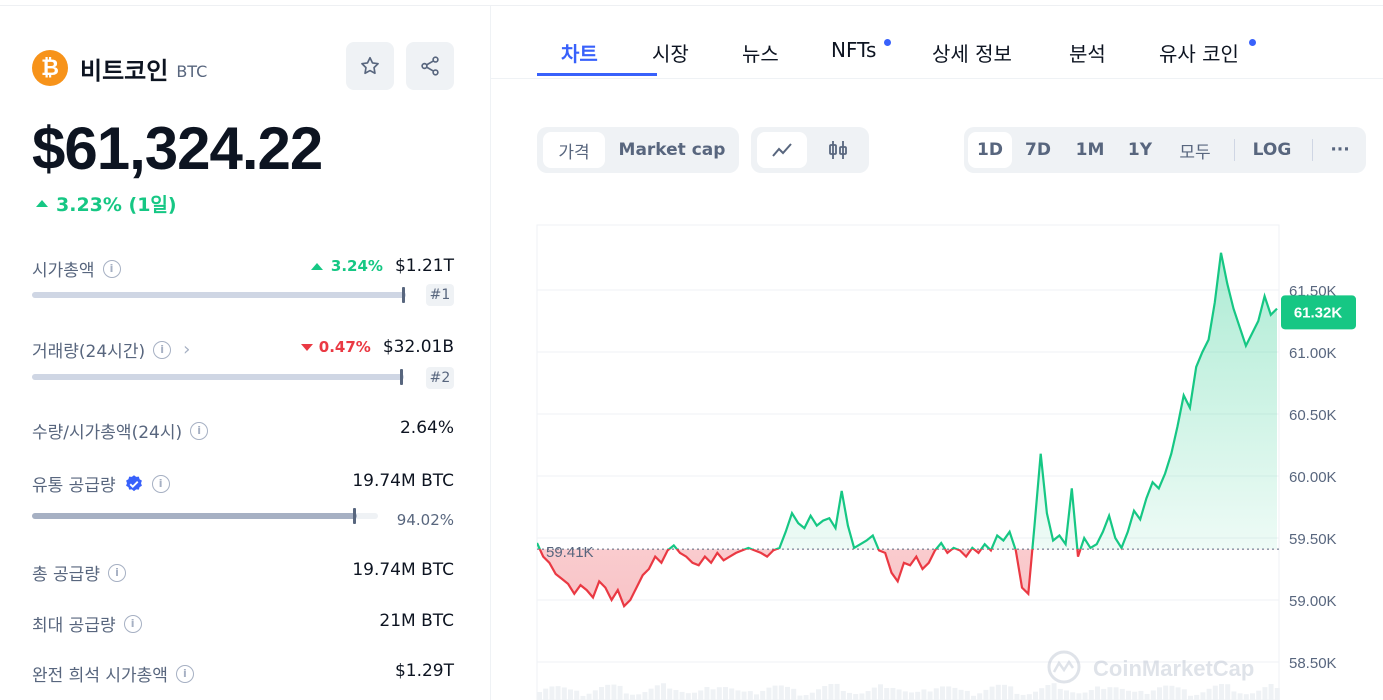 This screenshot has height=700, width=1383. What do you see at coordinates (1038, 150) in the screenshot?
I see `range-7d: 7D` at bounding box center [1038, 150].